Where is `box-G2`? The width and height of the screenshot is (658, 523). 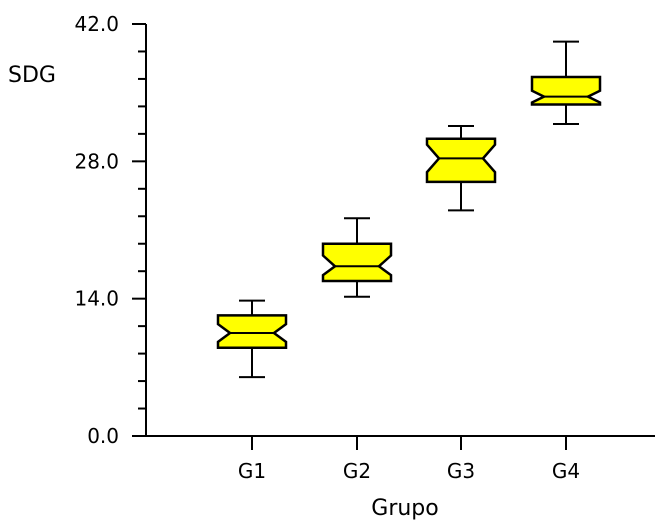
box-G2 is located at coordinates (357, 257).